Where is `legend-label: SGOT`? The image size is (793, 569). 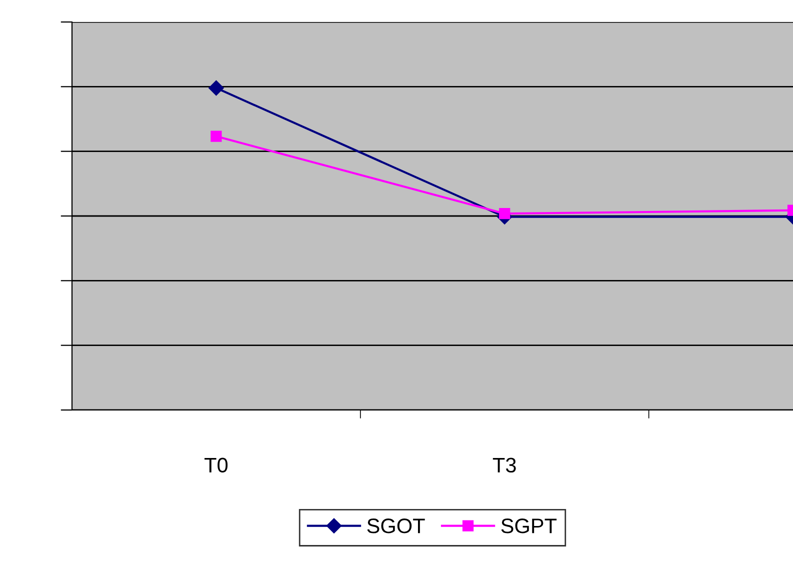
legend-label: SGOT is located at coordinates (396, 526).